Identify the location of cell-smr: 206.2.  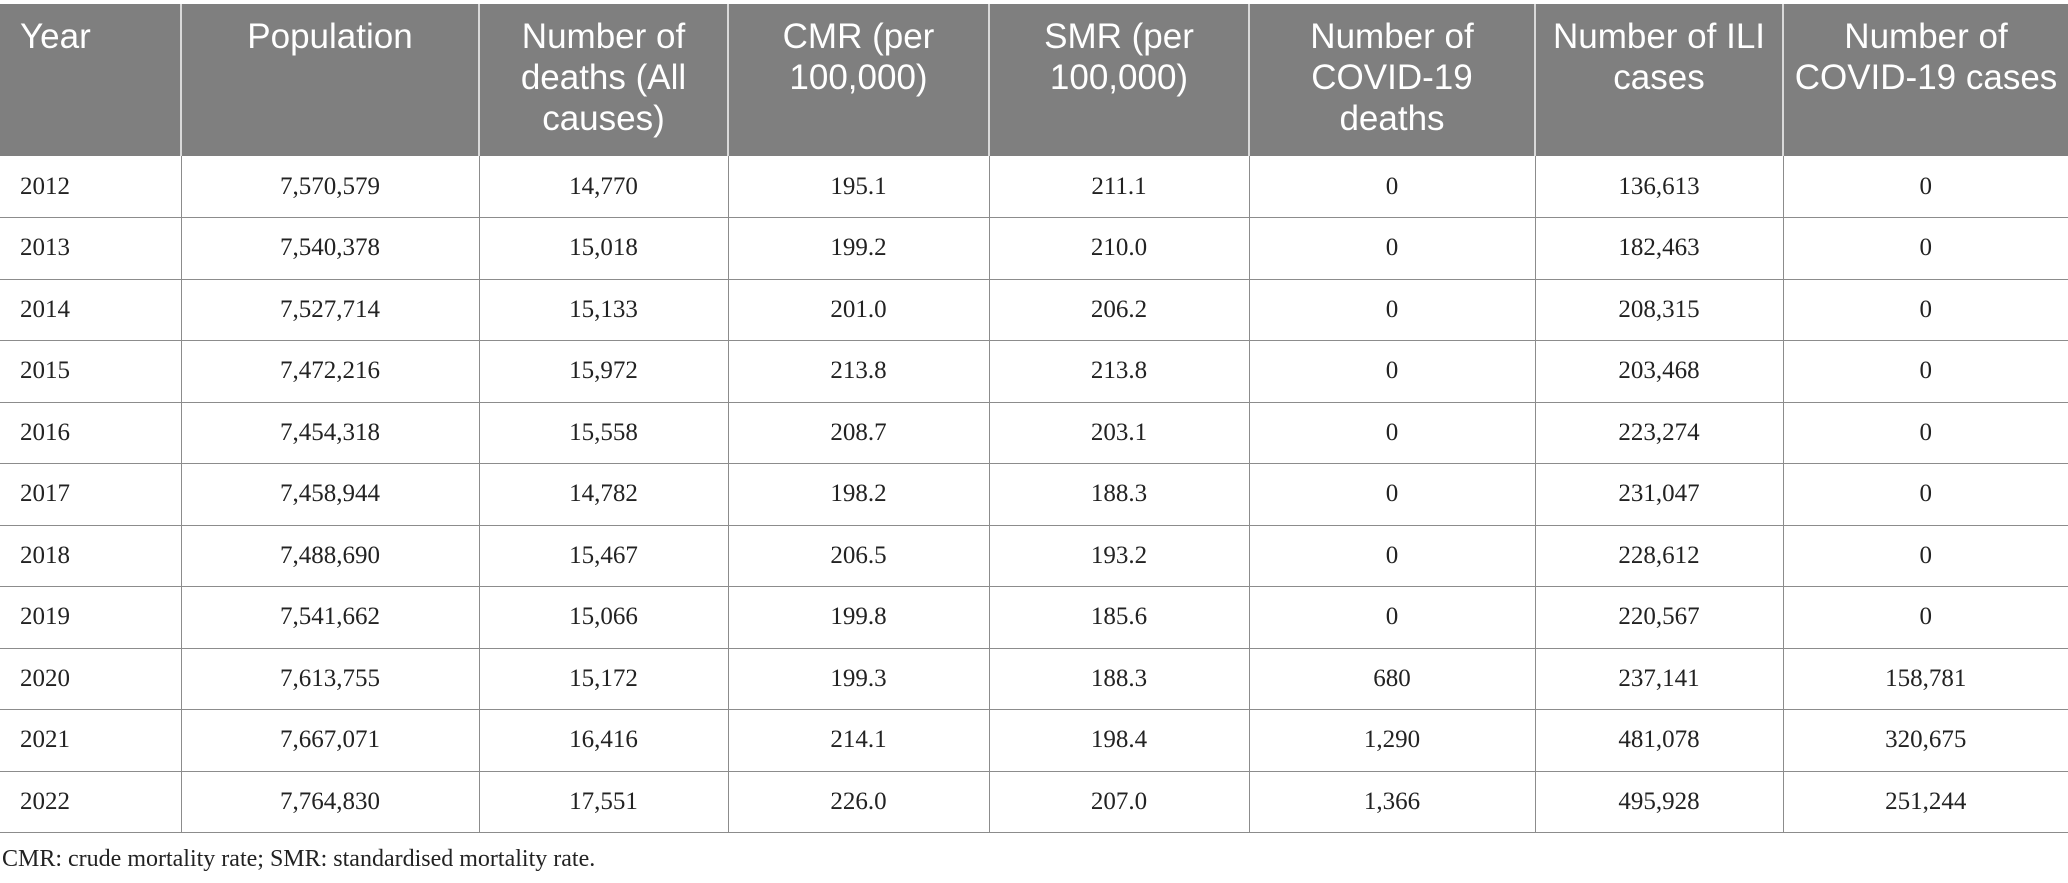
(1119, 310).